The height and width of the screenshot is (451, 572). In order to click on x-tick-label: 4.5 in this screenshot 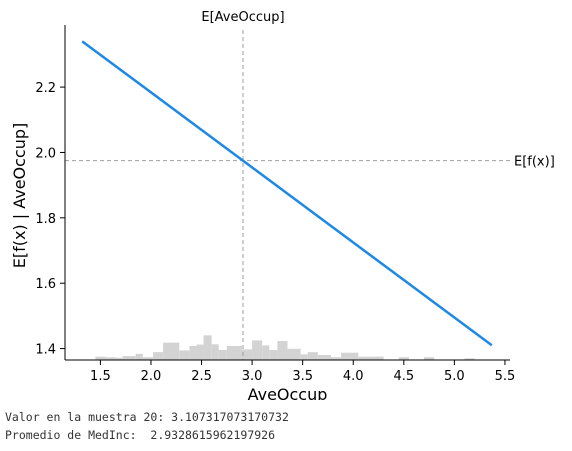, I will do `click(403, 376)`.